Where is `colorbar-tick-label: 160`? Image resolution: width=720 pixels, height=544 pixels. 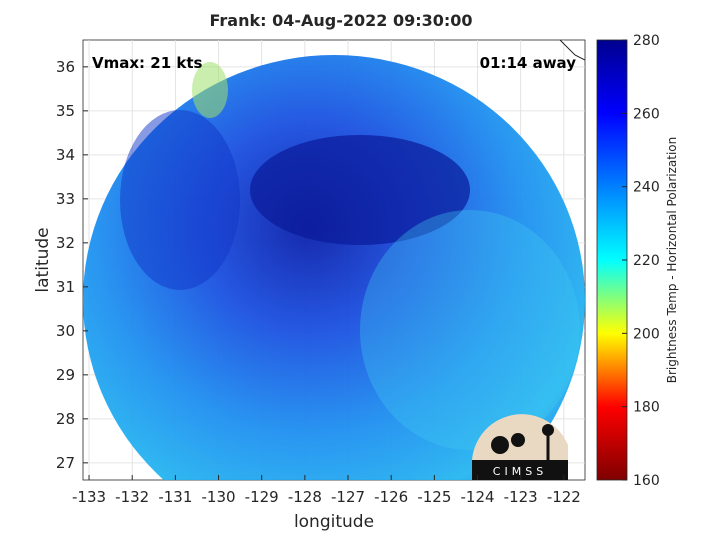
colorbar-tick-label: 160 is located at coordinates (646, 481).